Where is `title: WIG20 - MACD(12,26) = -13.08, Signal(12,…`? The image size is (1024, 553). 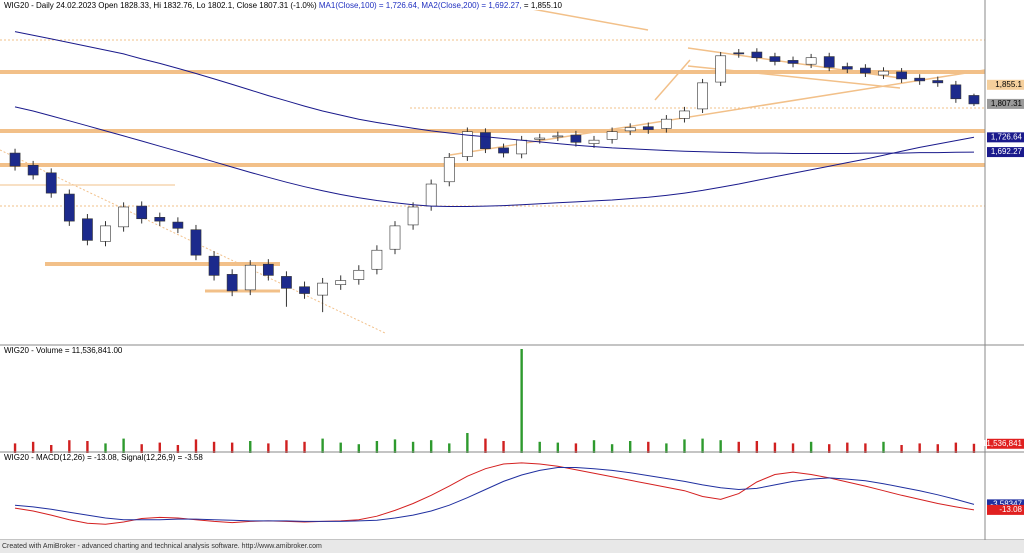
title: WIG20 - MACD(12,26) = -13.08, Signal(12,… is located at coordinates (103, 457).